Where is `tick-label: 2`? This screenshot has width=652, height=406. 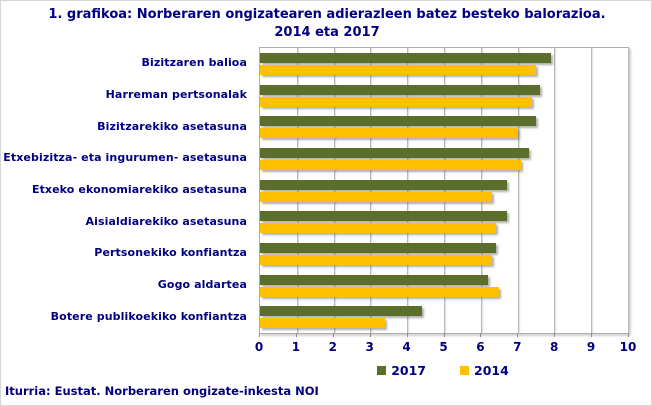
tick-label: 2 is located at coordinates (332, 347).